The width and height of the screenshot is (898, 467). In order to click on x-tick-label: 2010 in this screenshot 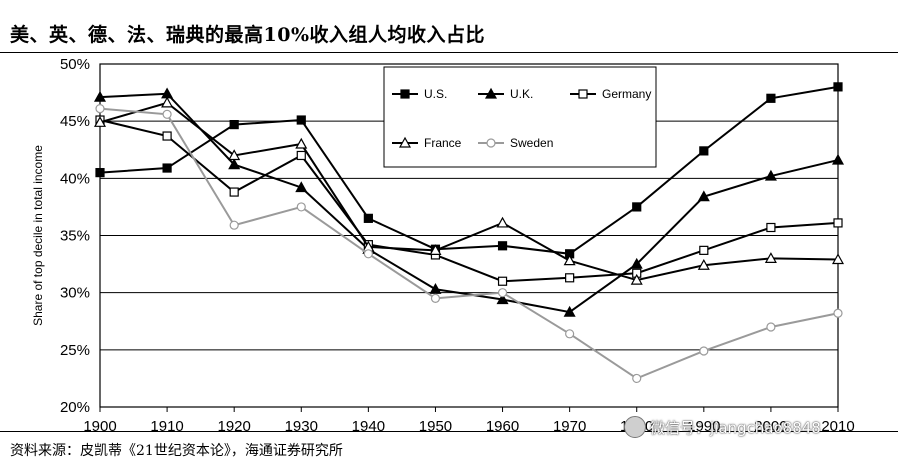, I will do `click(837, 426)`.